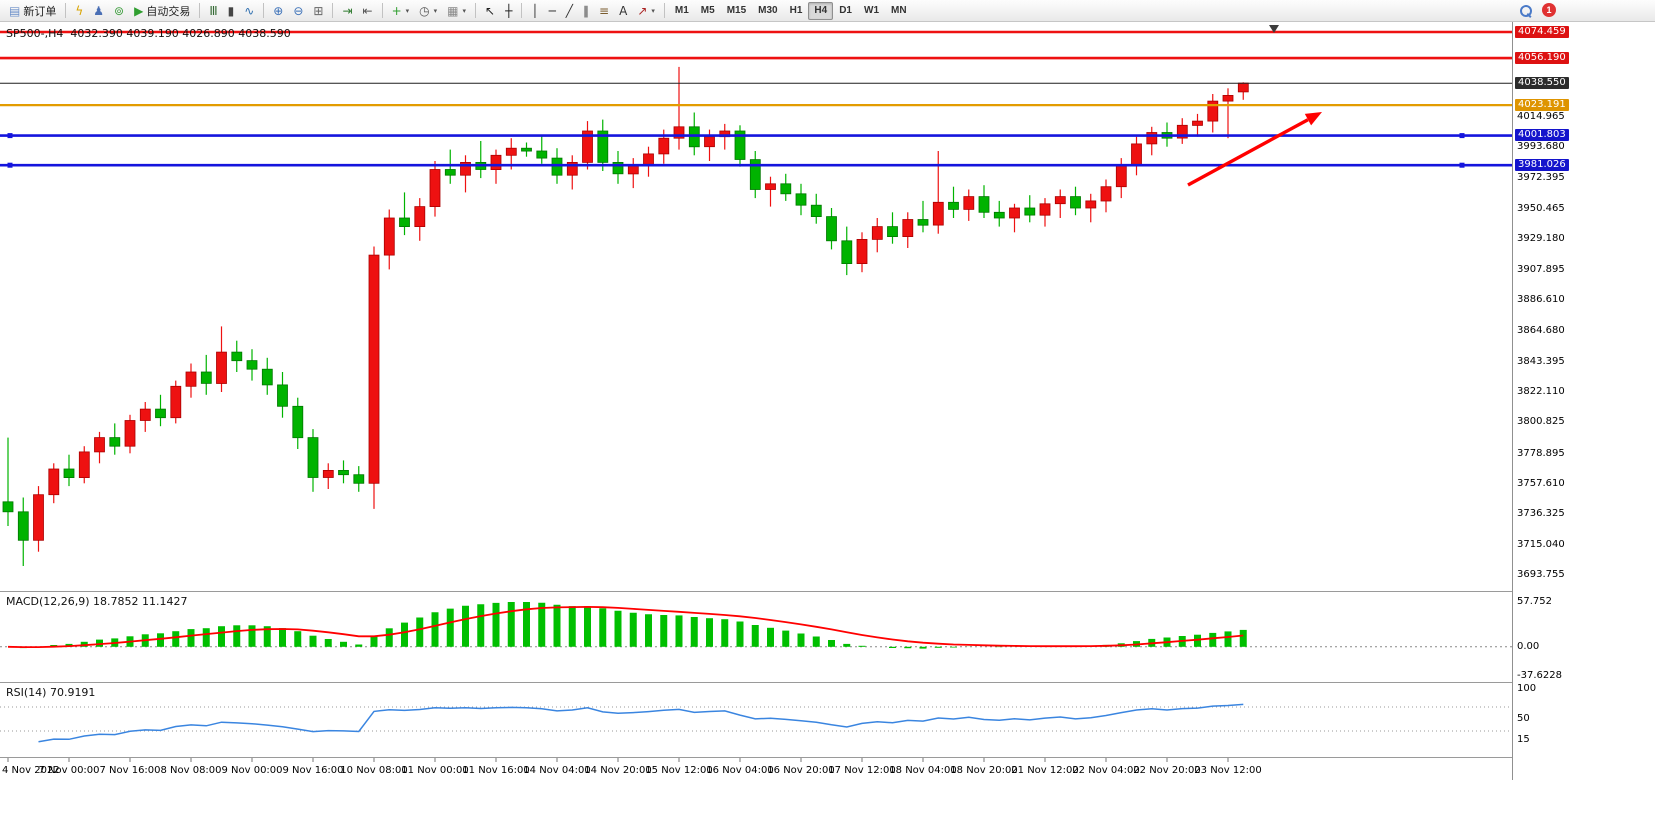 The height and width of the screenshot is (824, 1655). What do you see at coordinates (490, 11) in the screenshot?
I see `cursor-button: ↖` at bounding box center [490, 11].